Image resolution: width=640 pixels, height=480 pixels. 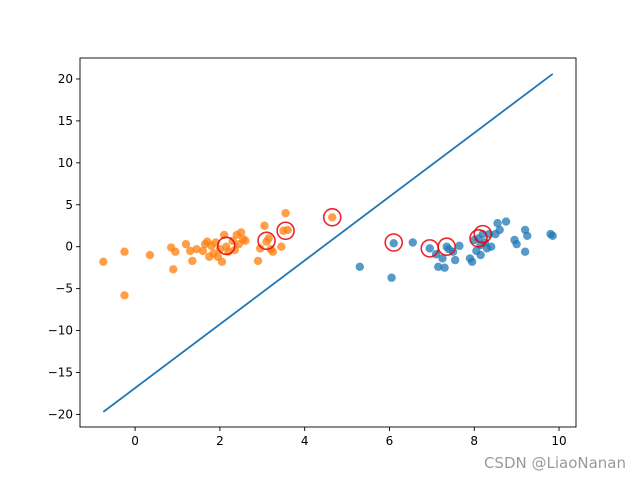 I want to click on y-tick-label: 0, so click(x=69, y=247).